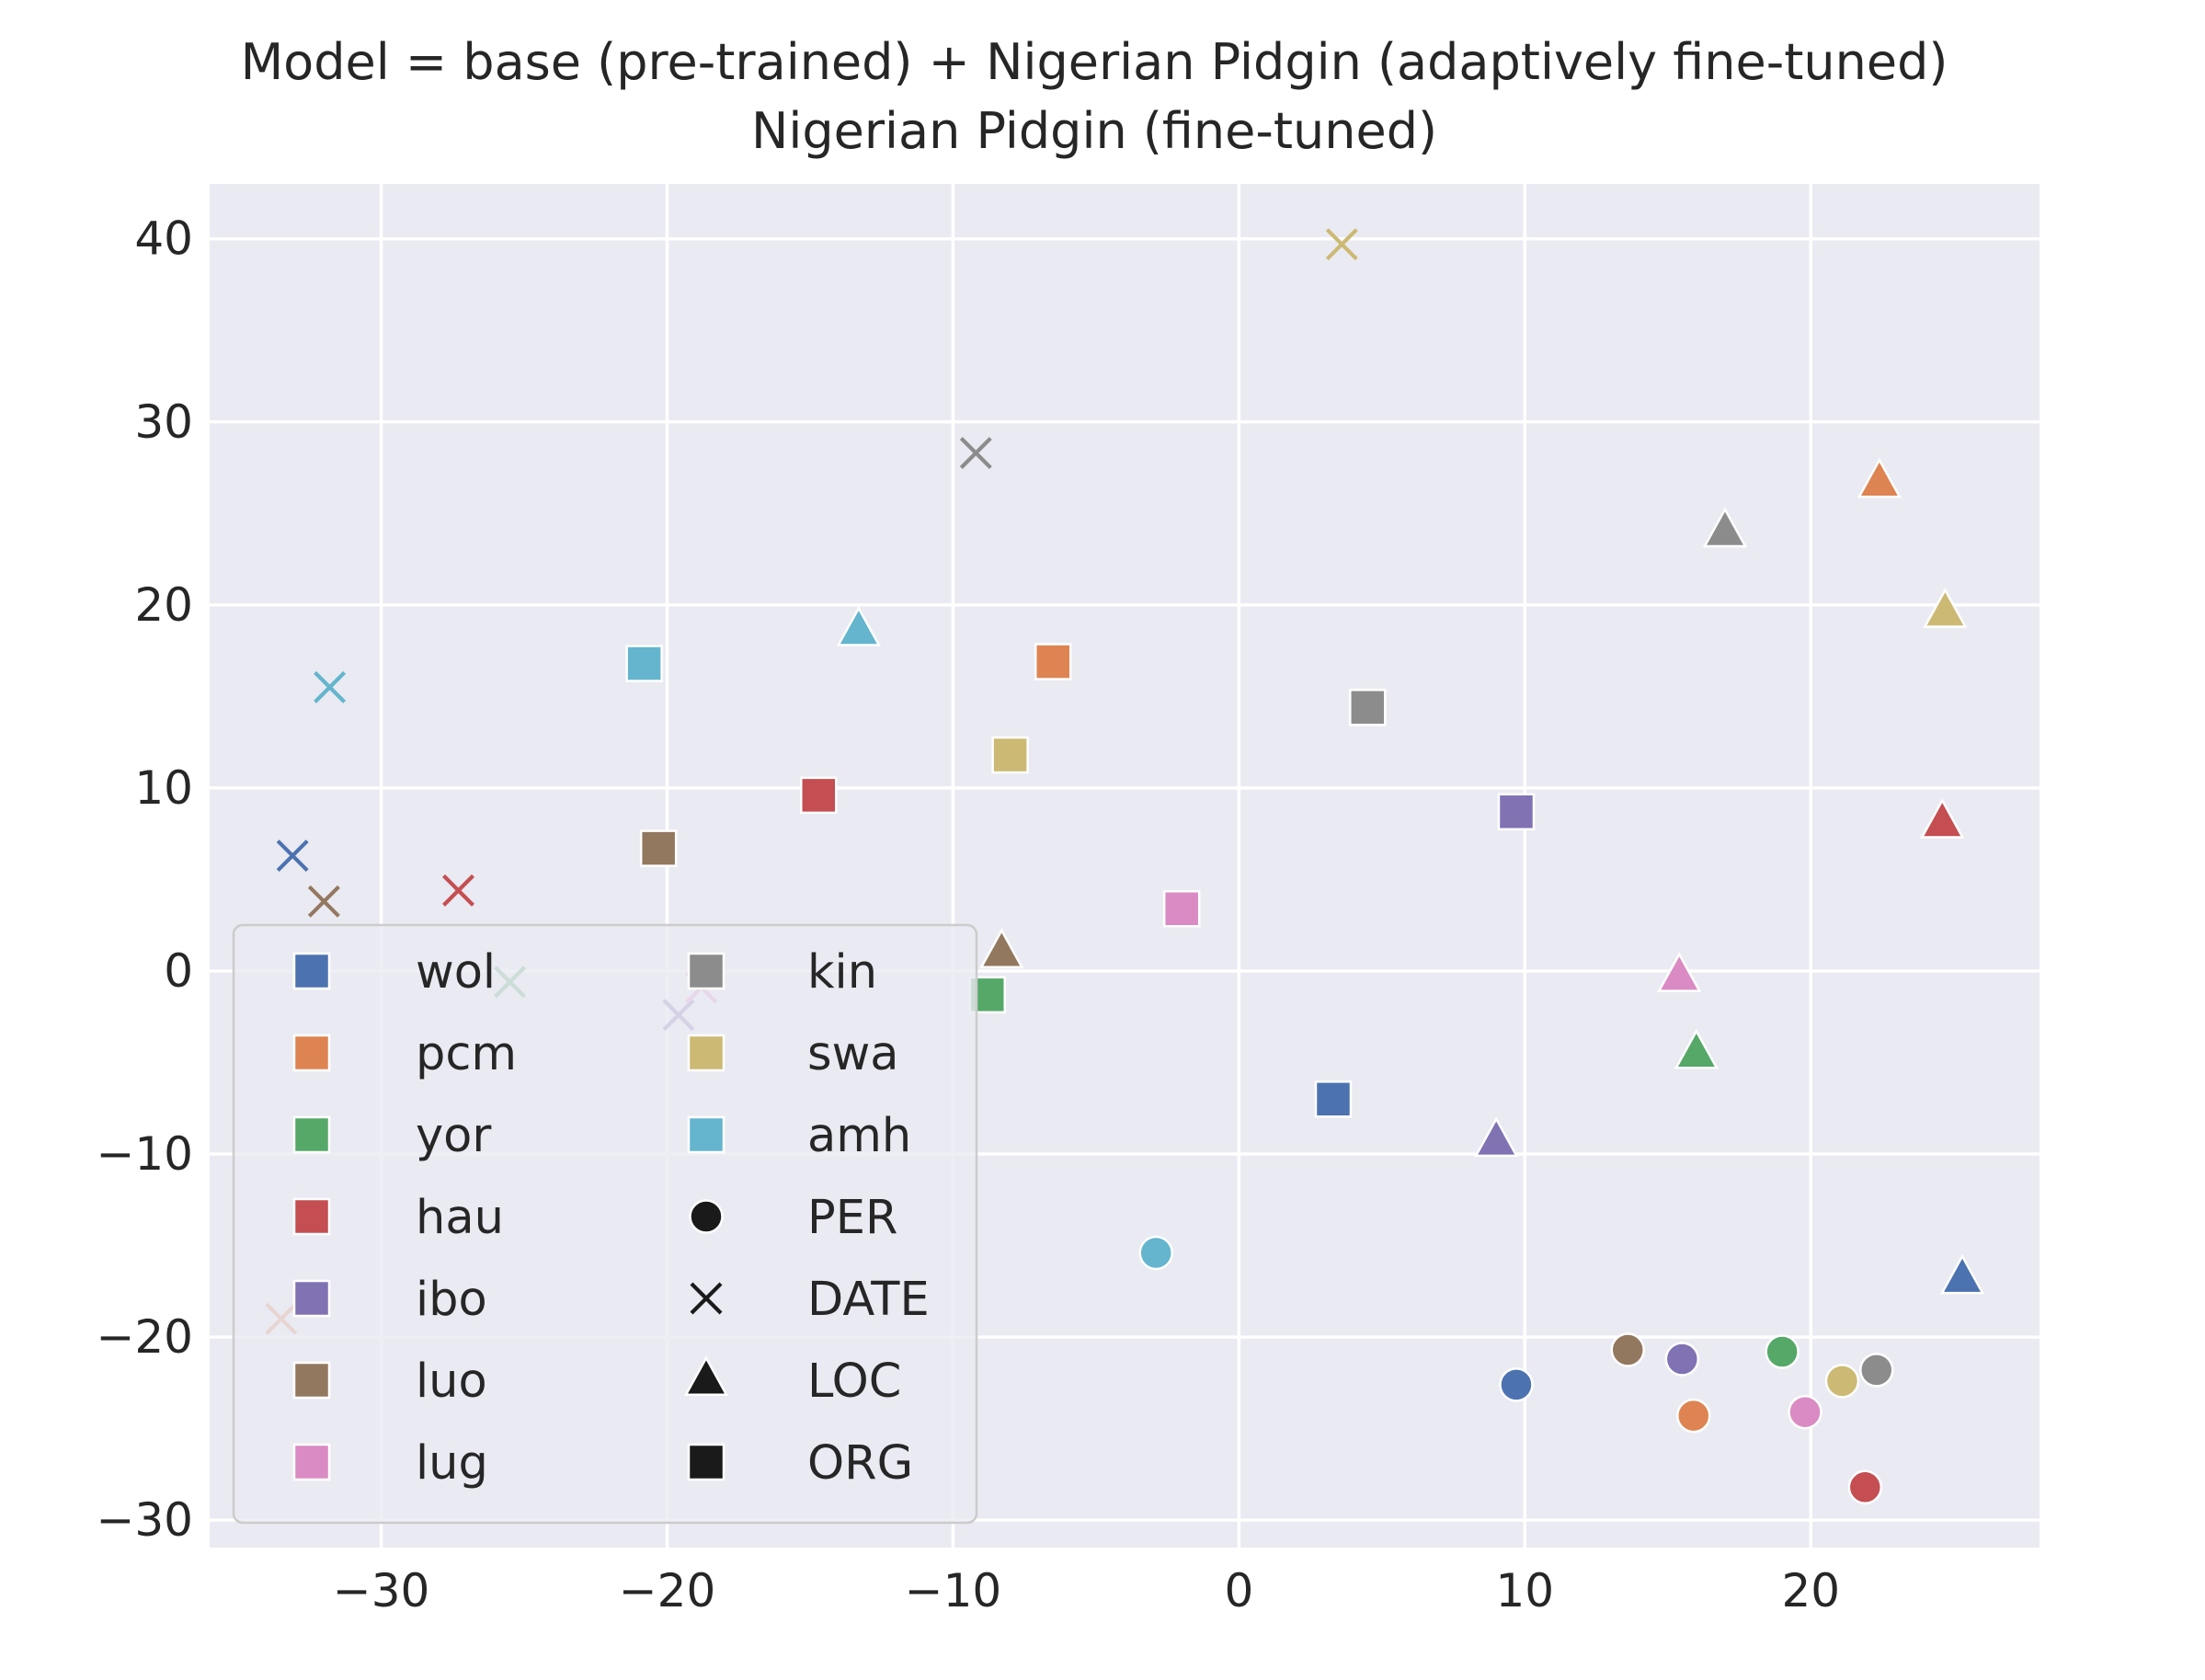  I want to click on point-swa-org, so click(1010, 755).